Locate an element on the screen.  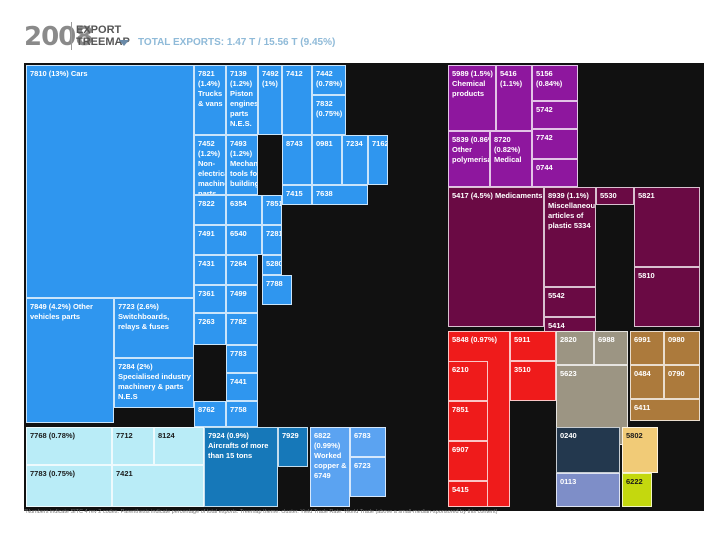
treemap-tile: 6210 is located at coordinates (468, 381).